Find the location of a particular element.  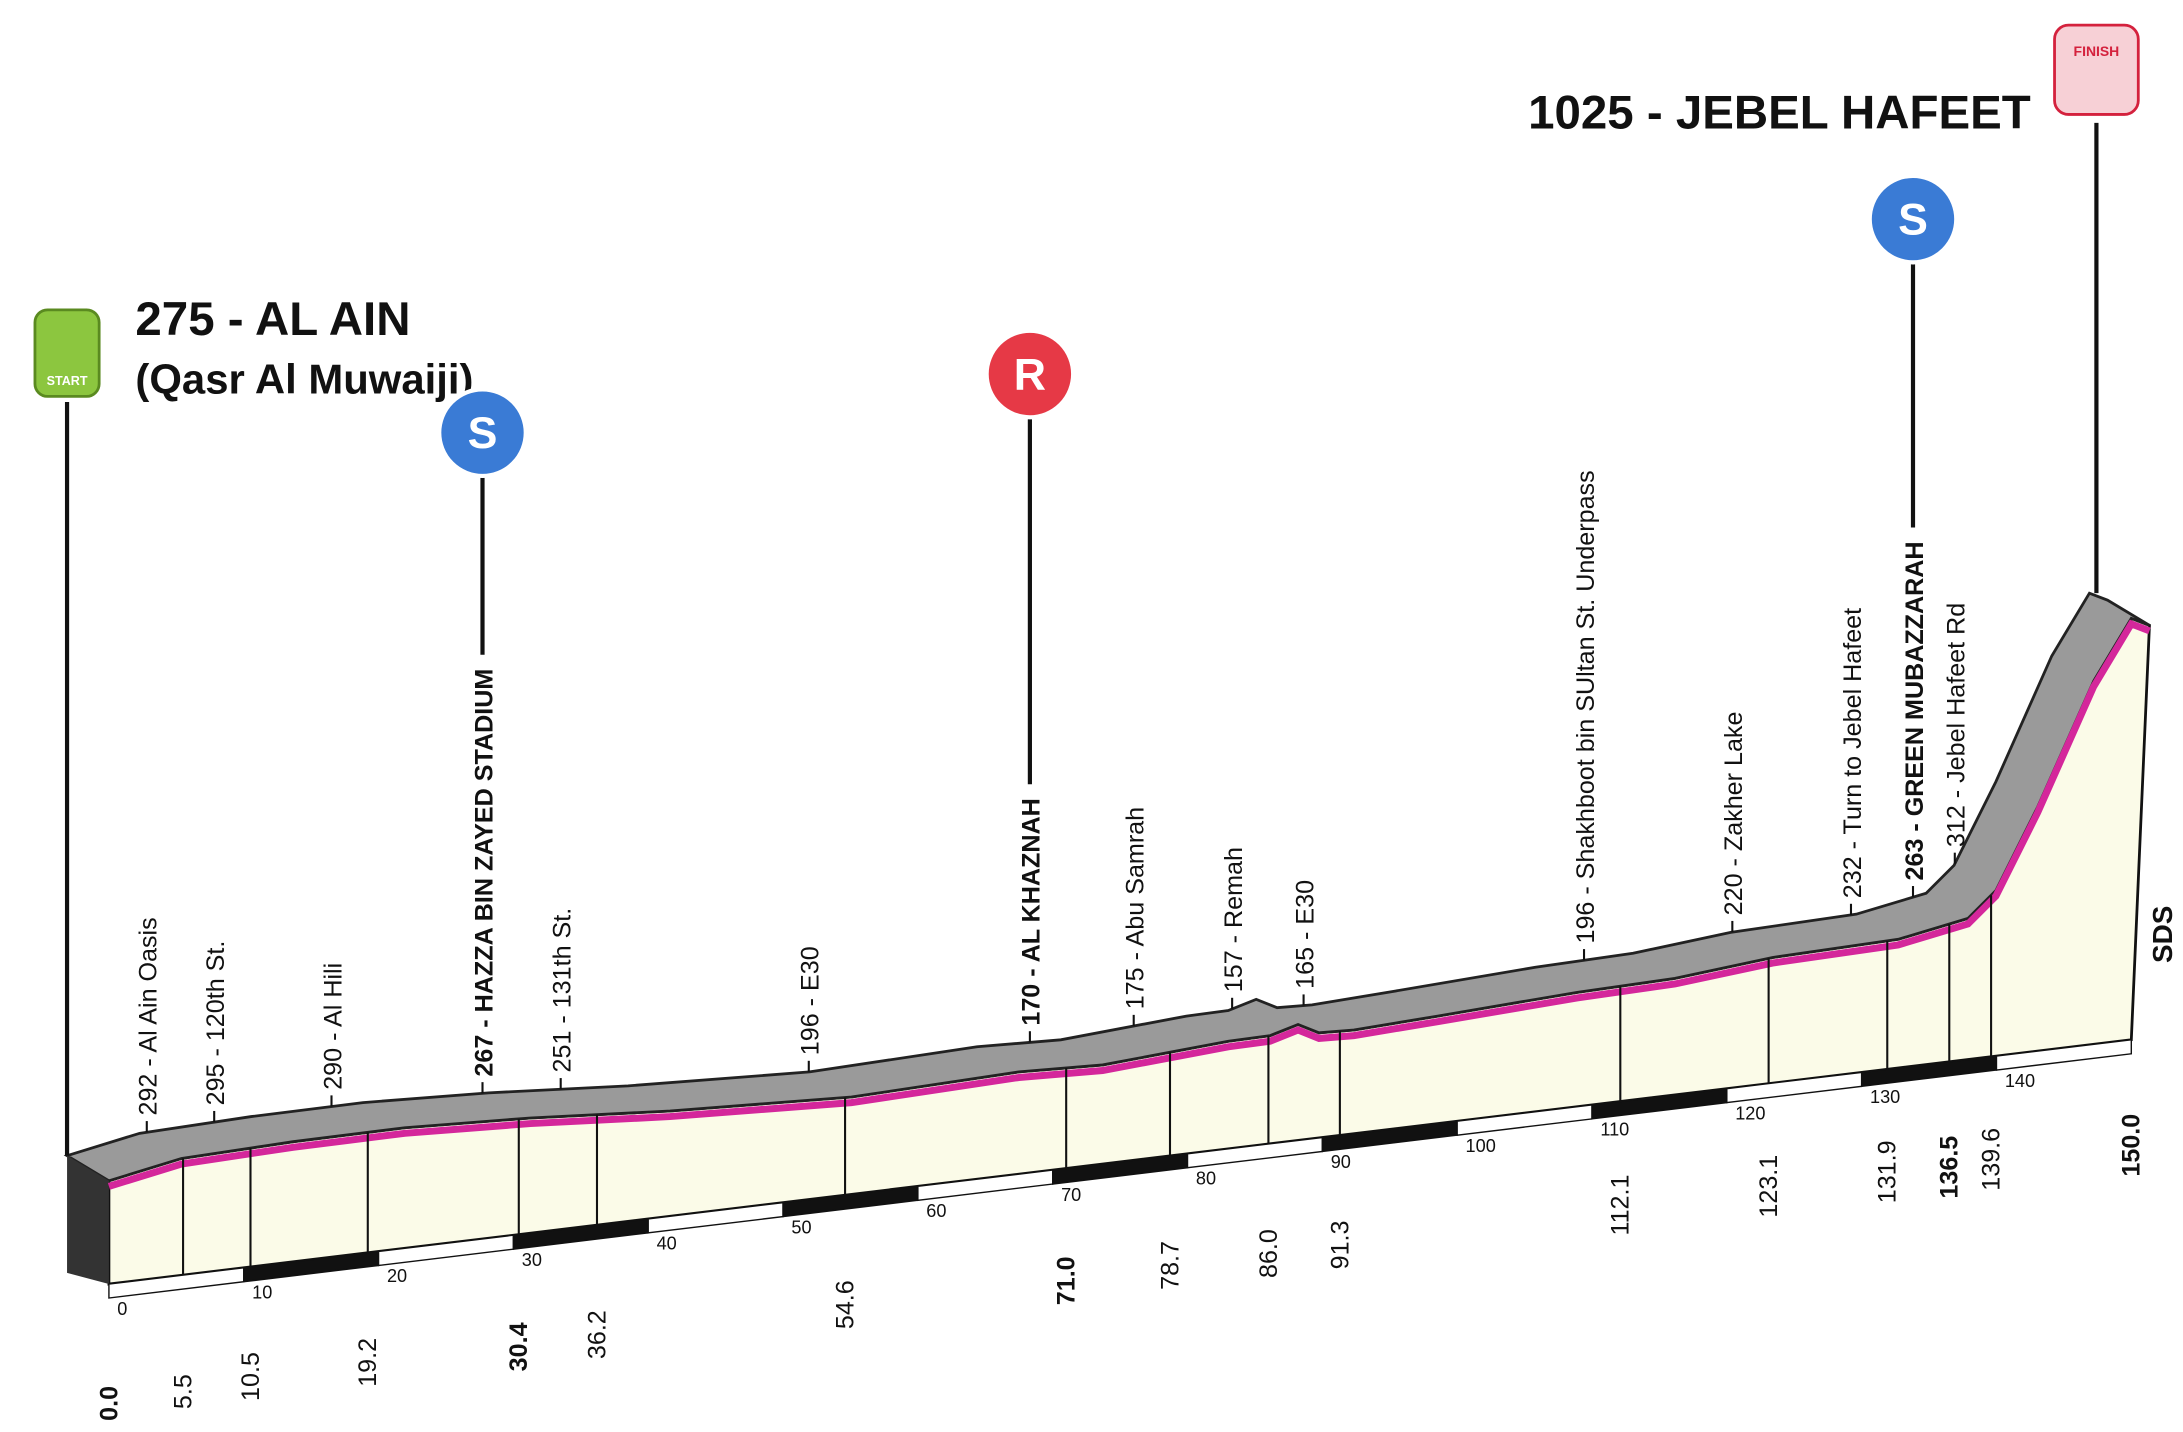

point-label: 267 - HAZZA BIN ZAYED STADIUM is located at coordinates (484, 873).